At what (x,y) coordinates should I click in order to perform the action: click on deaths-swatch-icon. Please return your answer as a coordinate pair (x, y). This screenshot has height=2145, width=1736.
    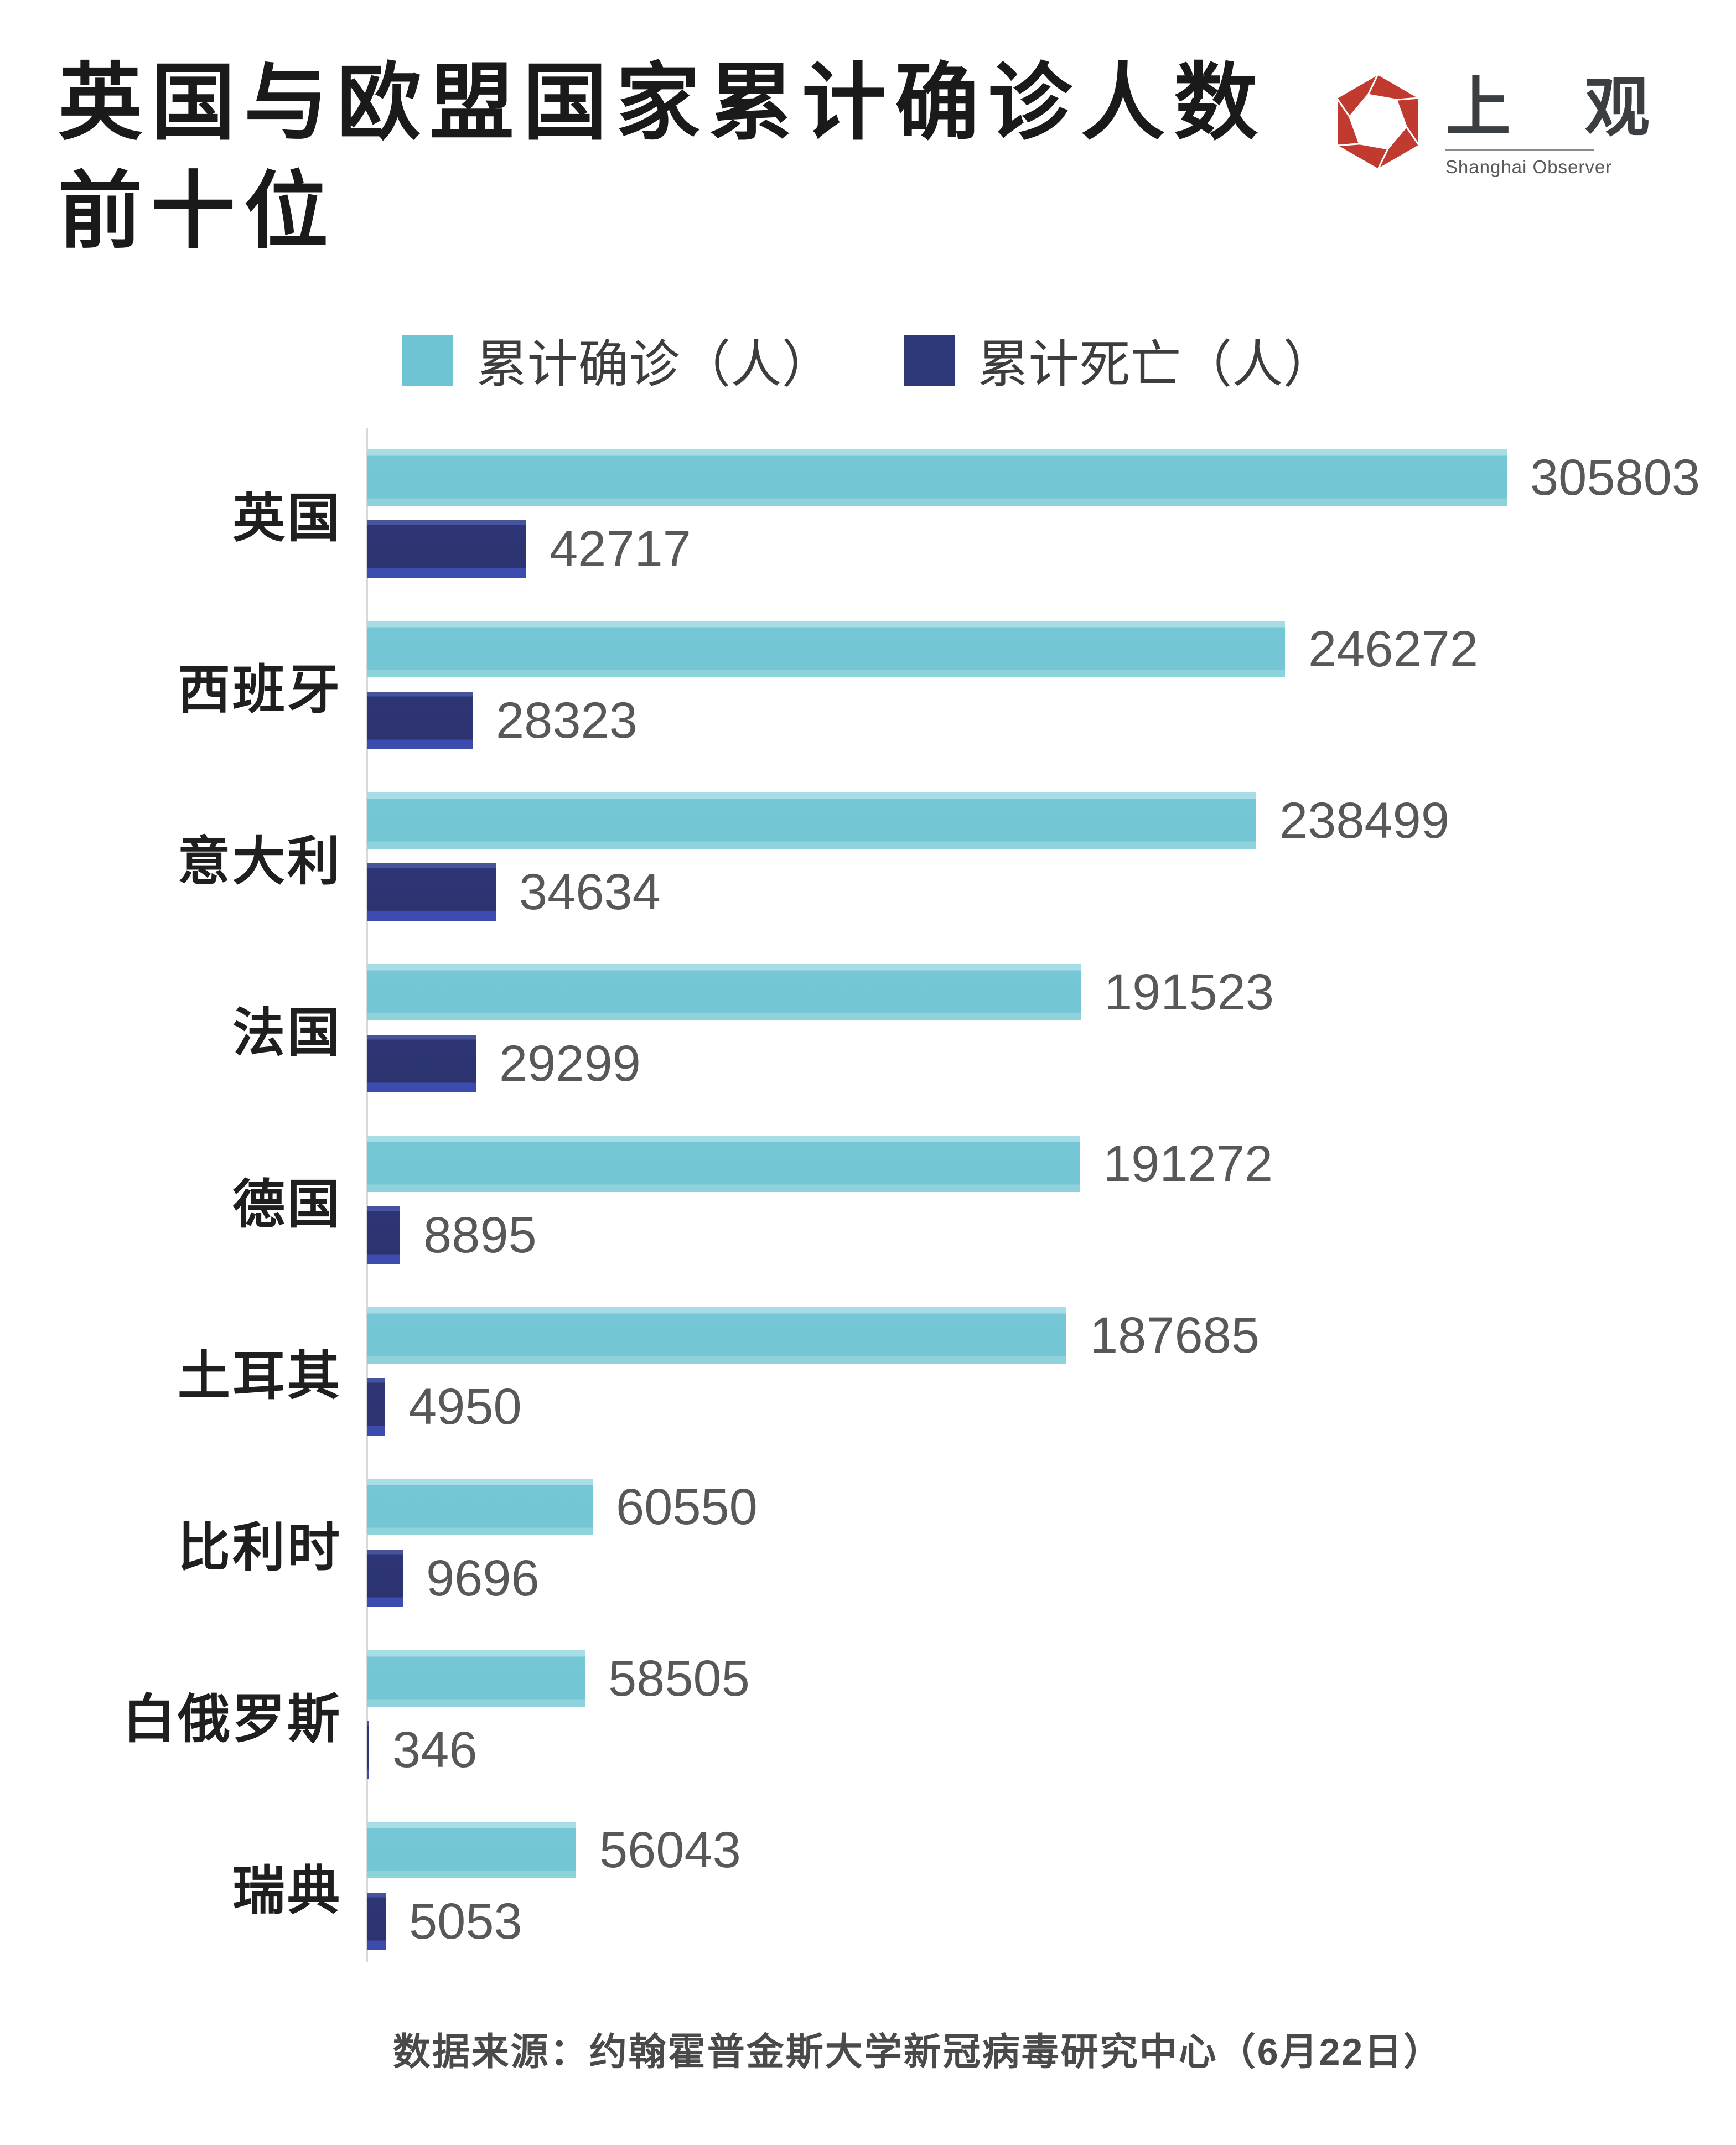
    Looking at the image, I should click on (929, 360).